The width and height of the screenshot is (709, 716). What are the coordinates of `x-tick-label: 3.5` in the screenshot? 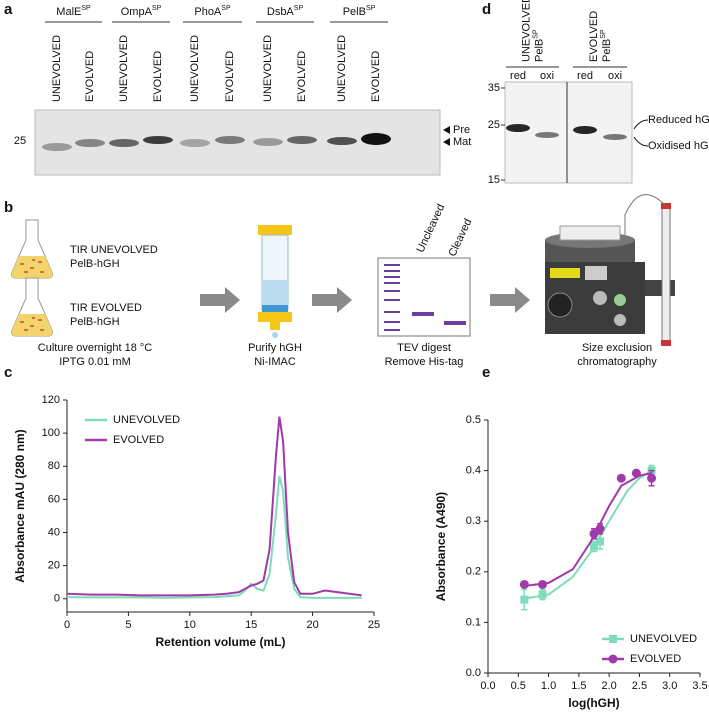 It's located at (699, 686).